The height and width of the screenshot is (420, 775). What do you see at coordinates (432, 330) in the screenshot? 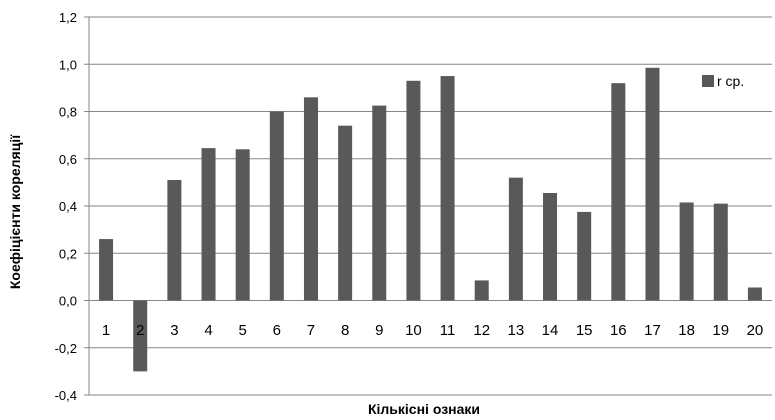
I see `x-axis-tick-labels: 1 2 3 4 5 6 7 8 9 10 11 12 13 14 15 16 17 18 19 20` at bounding box center [432, 330].